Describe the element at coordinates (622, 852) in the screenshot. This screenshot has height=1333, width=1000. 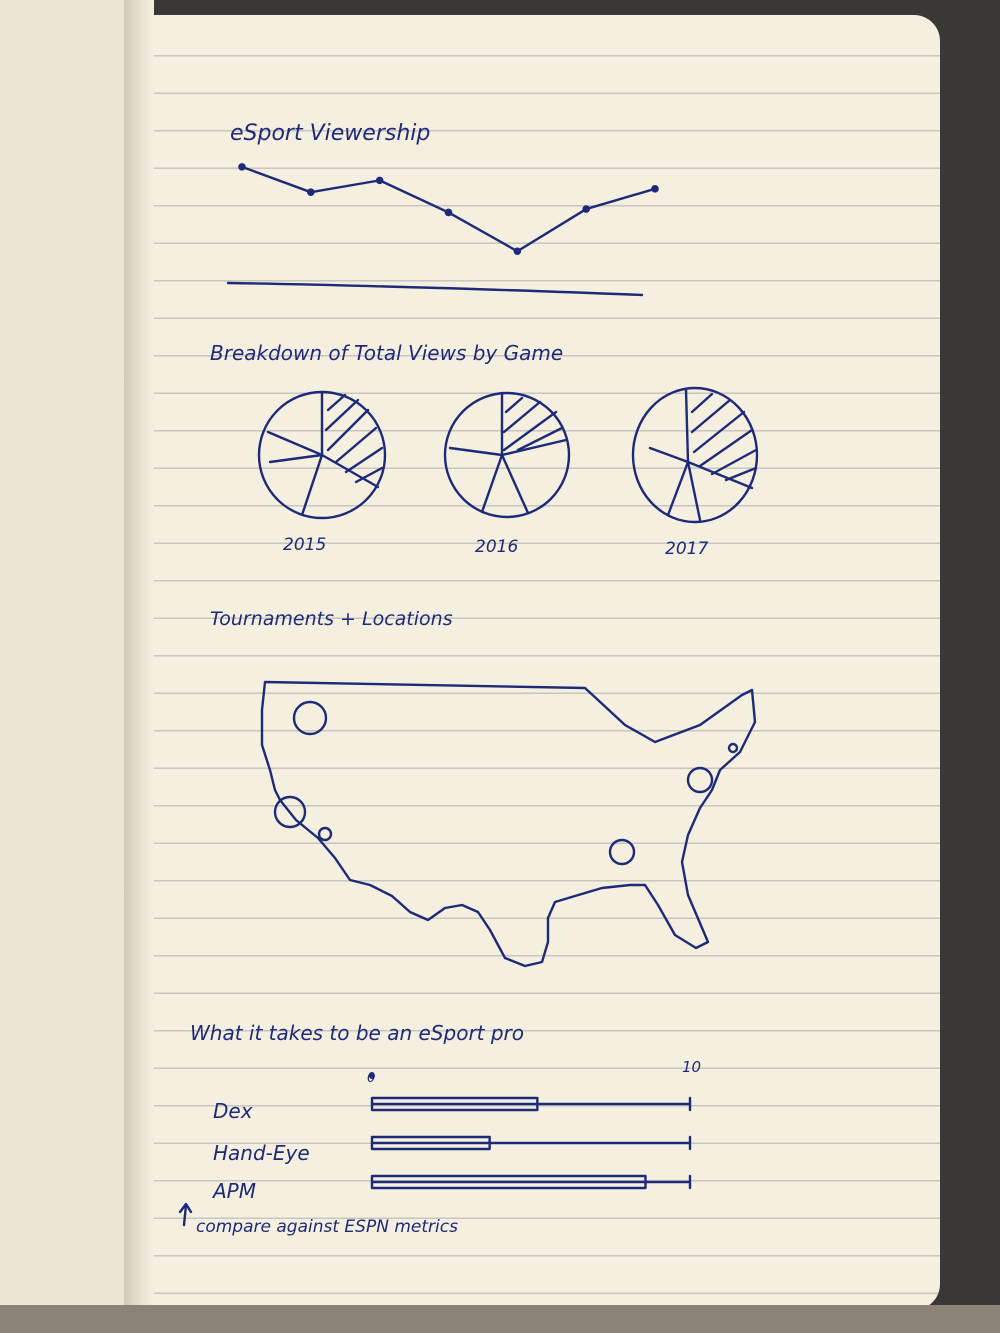
I see `location-marker-atlanta` at that location.